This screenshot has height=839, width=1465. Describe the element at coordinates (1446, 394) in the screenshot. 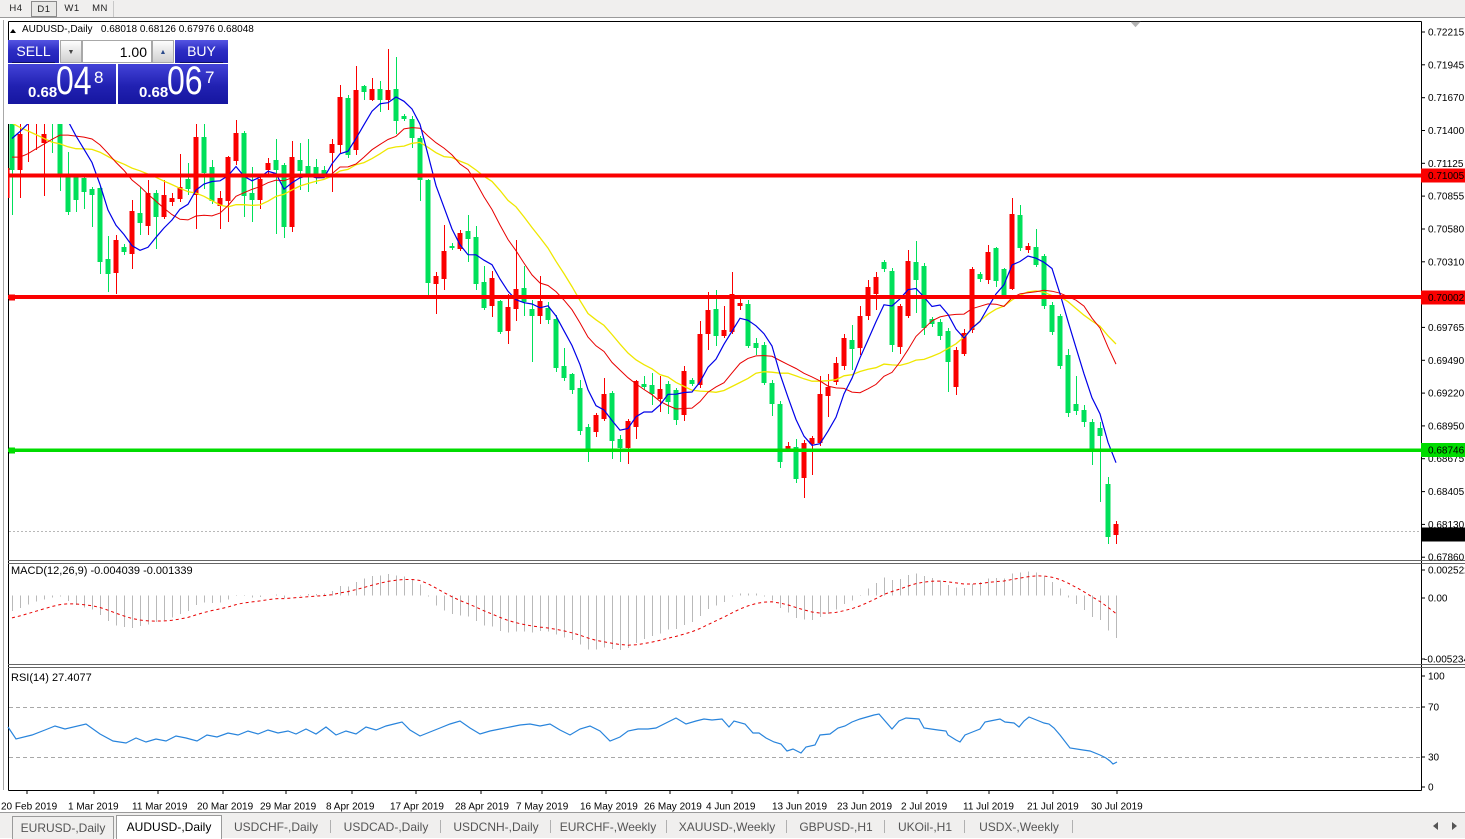

I see `svg-text: 0.69220` at that location.